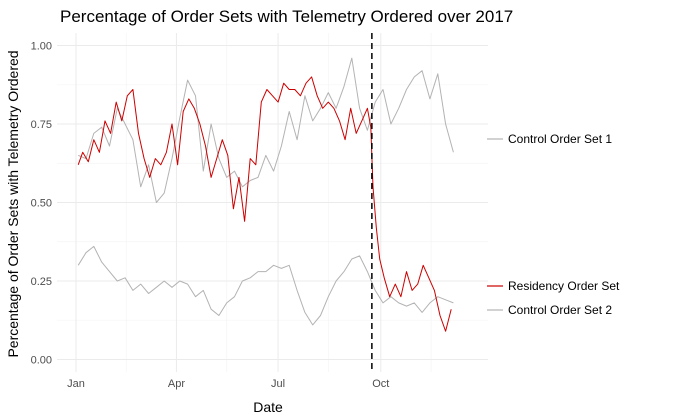 Image resolution: width=679 pixels, height=419 pixels. Describe the element at coordinates (41, 282) in the screenshot. I see `y-tick-label: 0.25` at that location.